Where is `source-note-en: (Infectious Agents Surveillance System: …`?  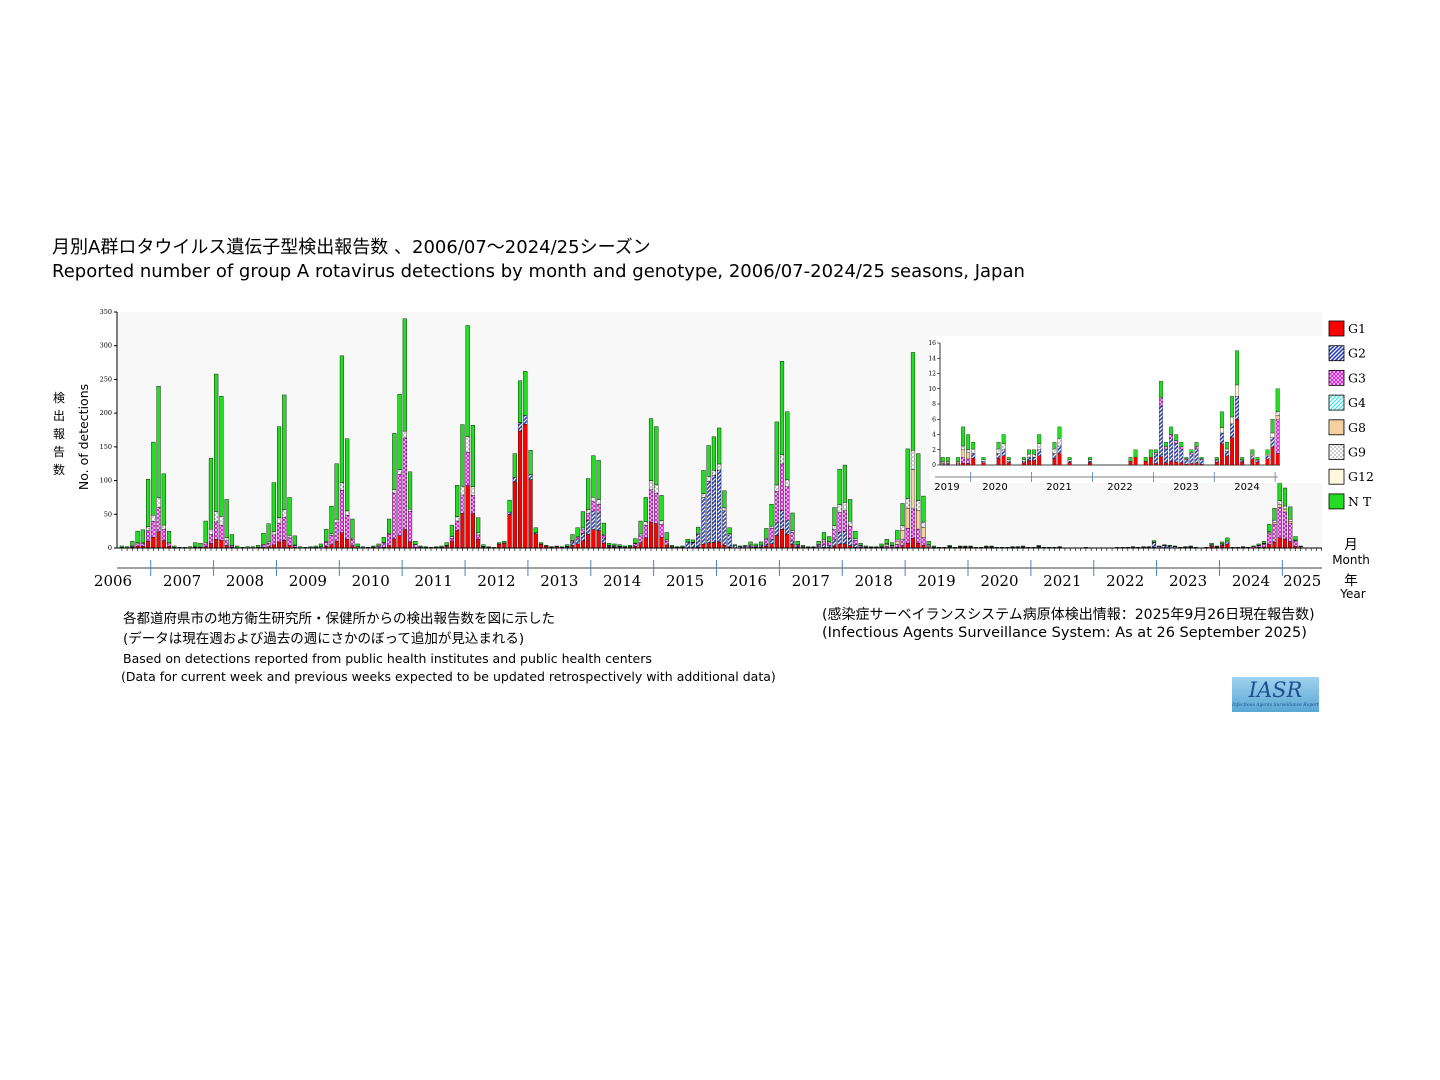 source-note-en: (Infectious Agents Surveillance System: … is located at coordinates (1064, 633).